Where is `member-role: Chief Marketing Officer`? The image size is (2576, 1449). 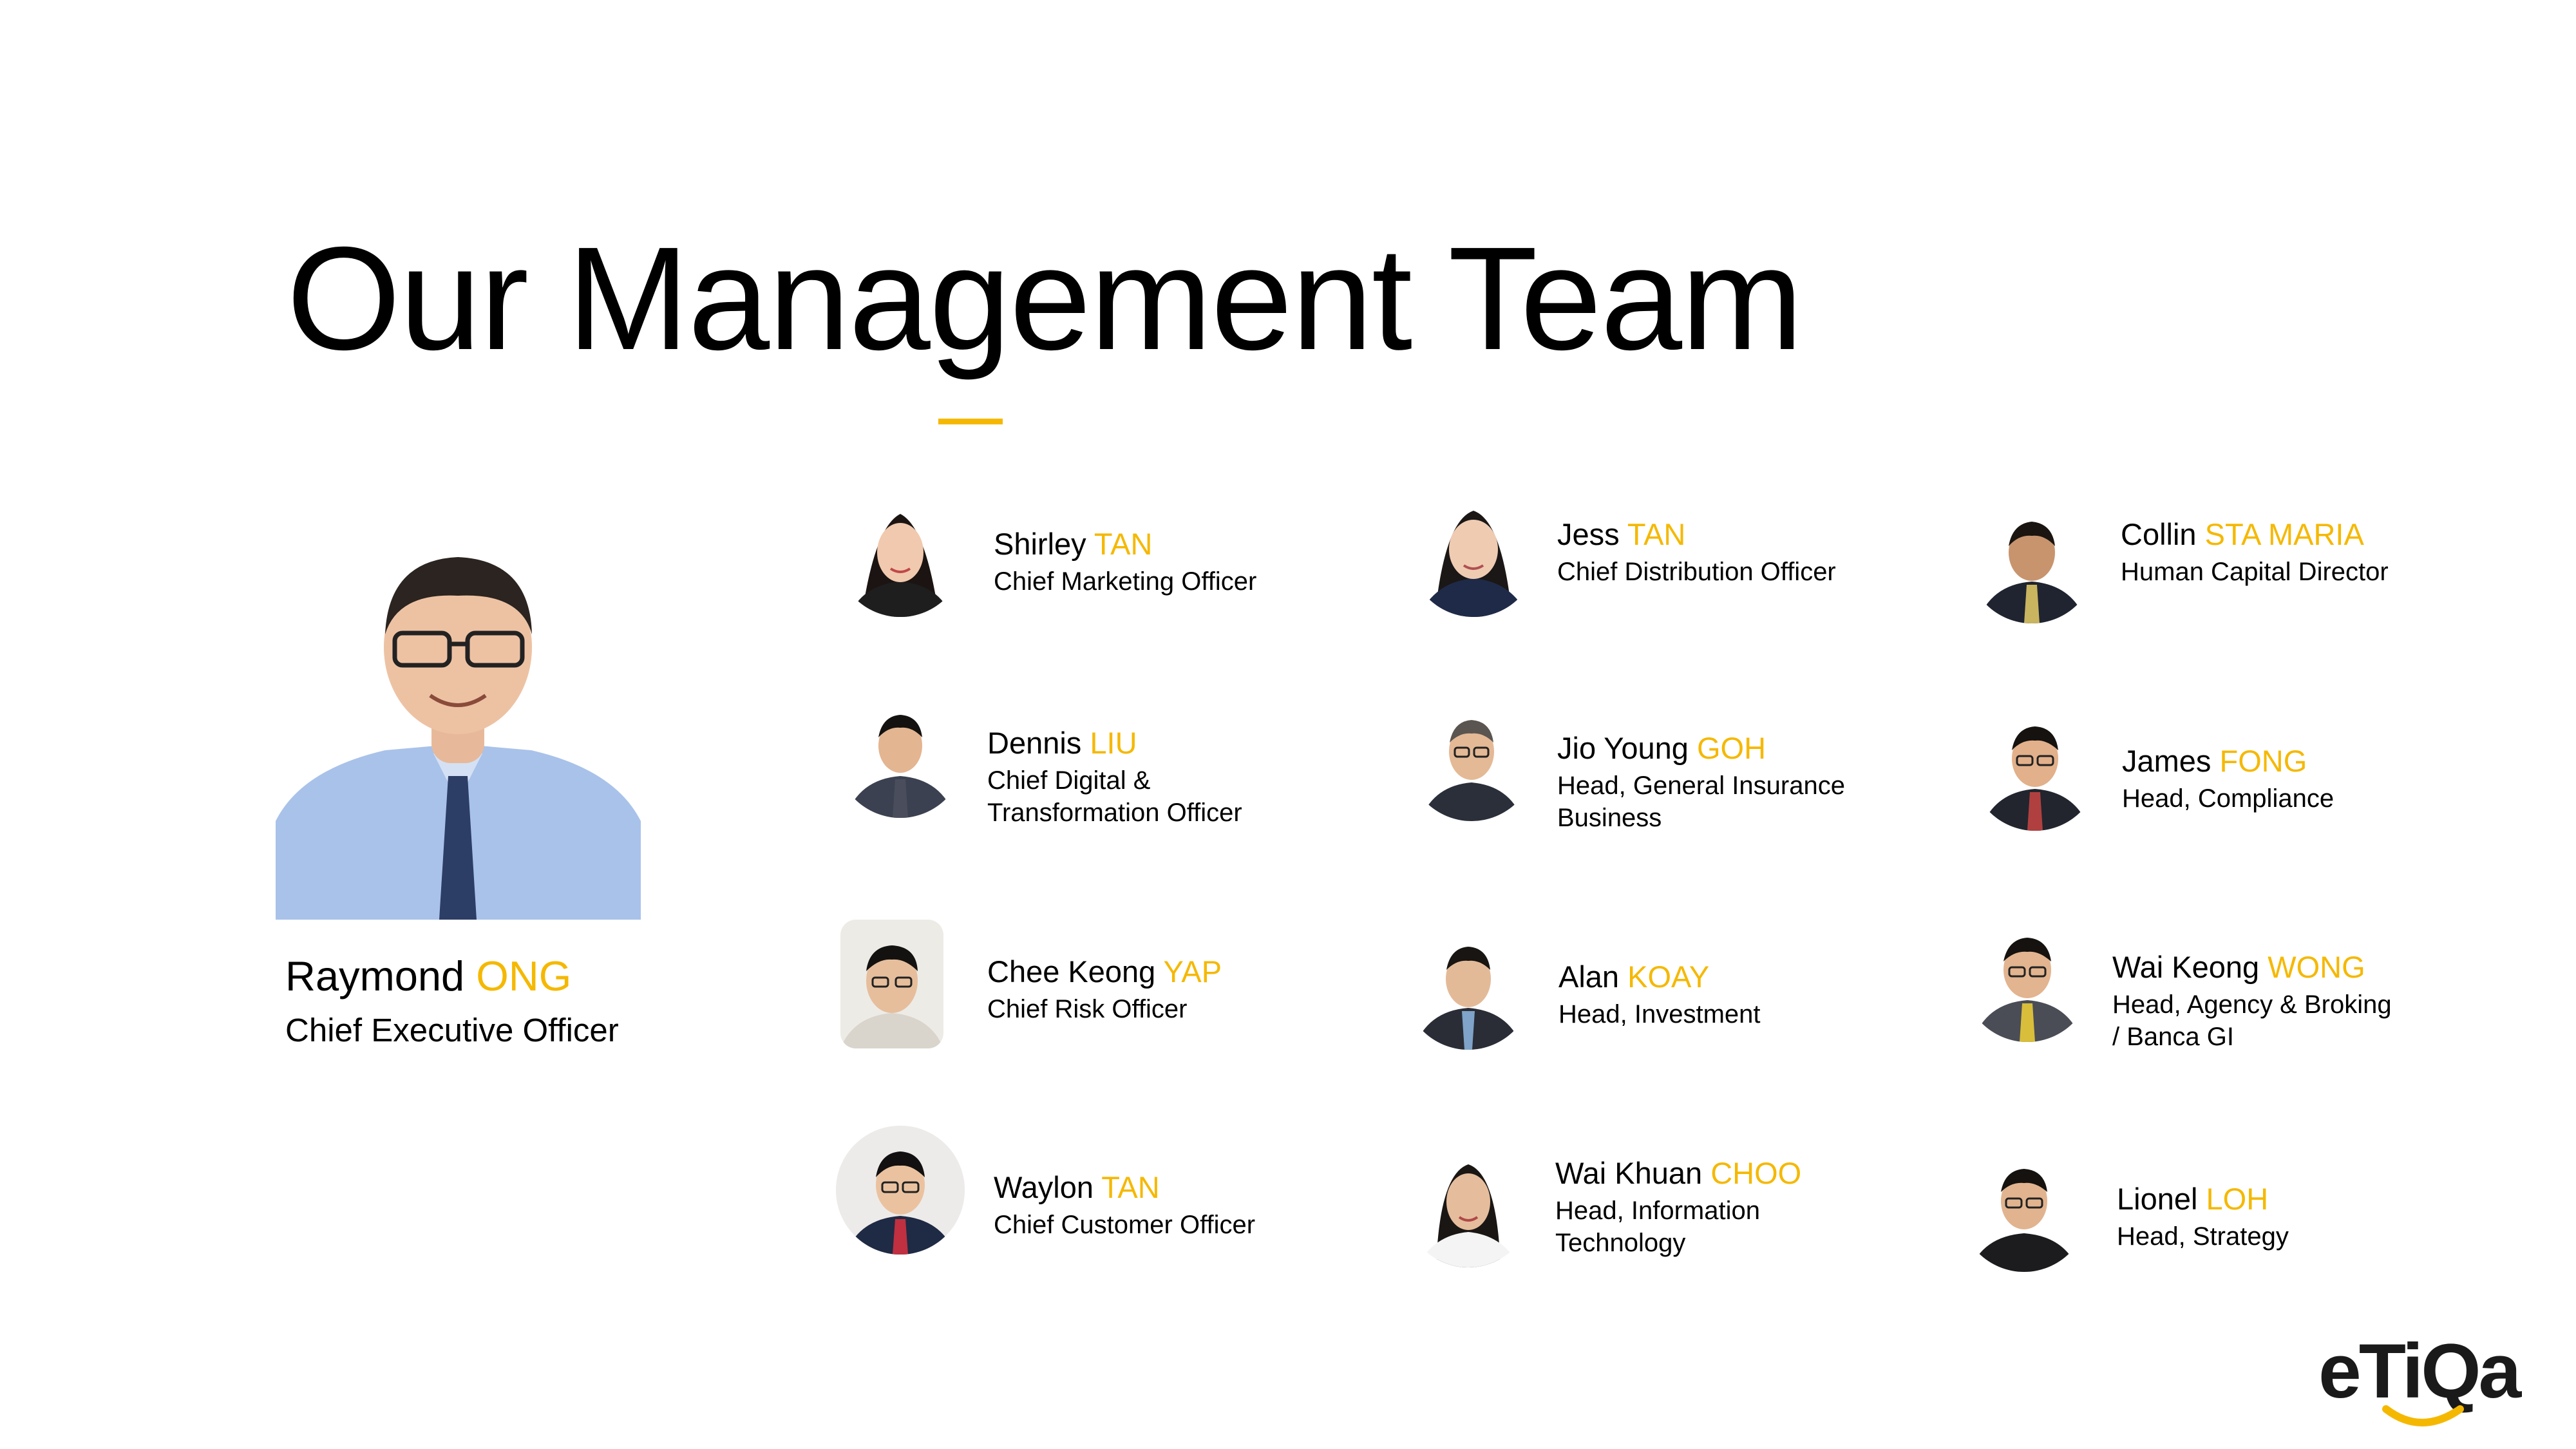
member-role: Chief Marketing Officer is located at coordinates (1125, 581).